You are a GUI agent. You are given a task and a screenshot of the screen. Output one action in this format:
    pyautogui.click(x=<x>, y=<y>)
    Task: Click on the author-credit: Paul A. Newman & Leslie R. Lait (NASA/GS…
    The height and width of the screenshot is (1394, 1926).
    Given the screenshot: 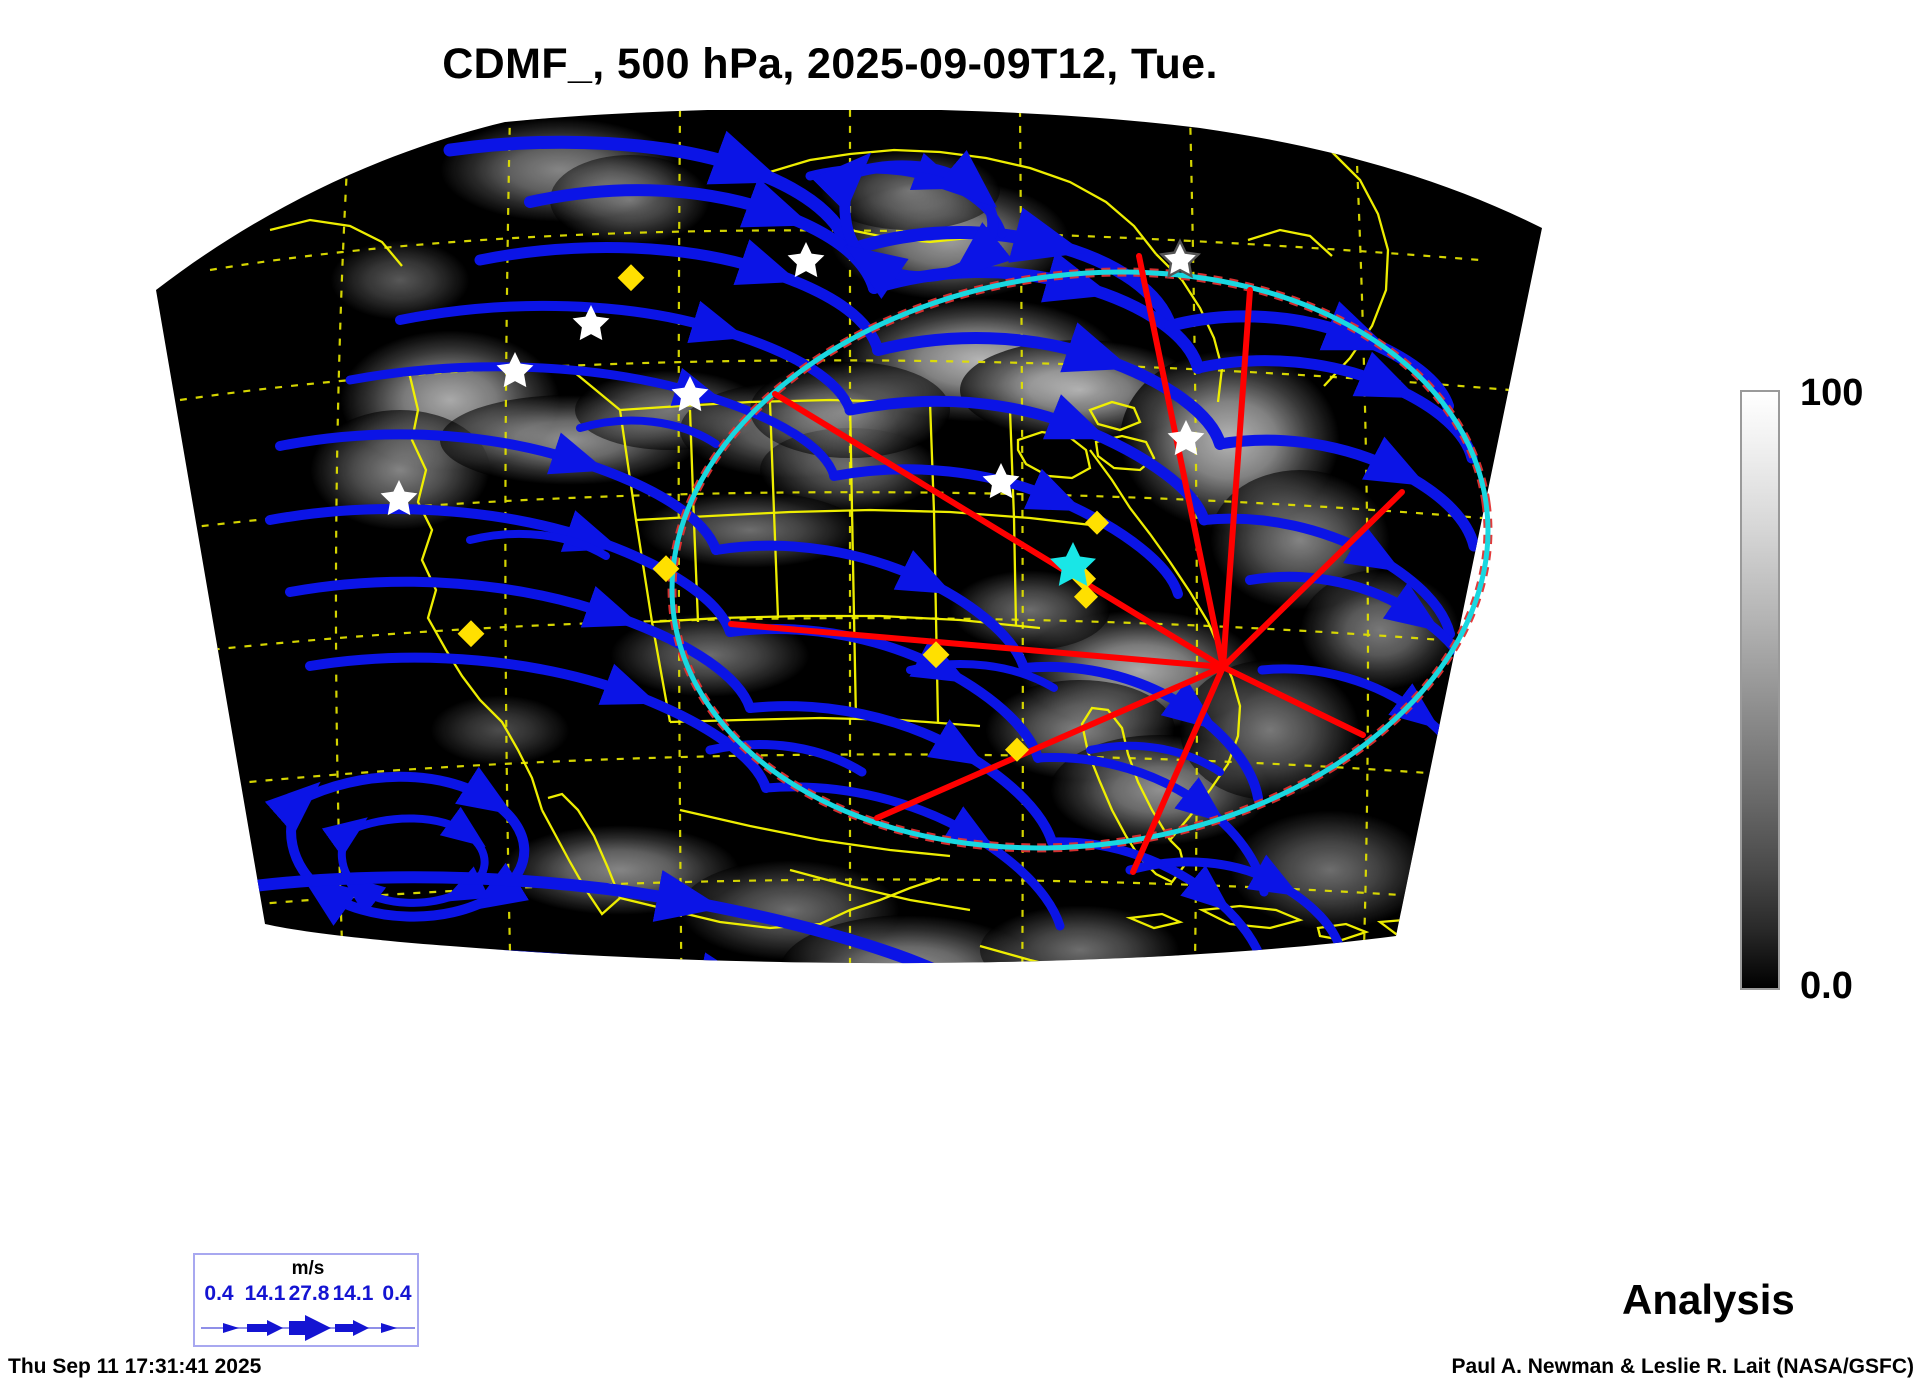 What is the action you would take?
    pyautogui.click(x=1682, y=1366)
    